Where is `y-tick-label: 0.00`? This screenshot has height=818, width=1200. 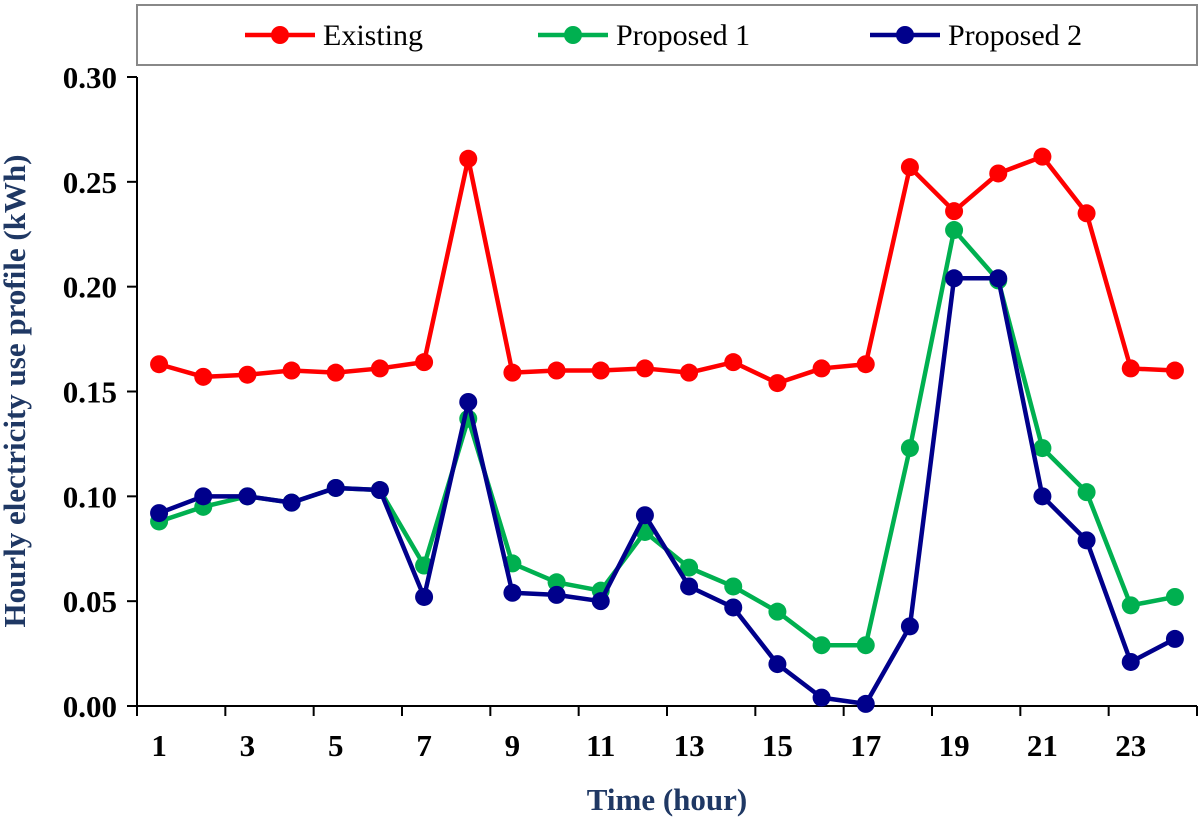 y-tick-label: 0.00 is located at coordinates (90, 706).